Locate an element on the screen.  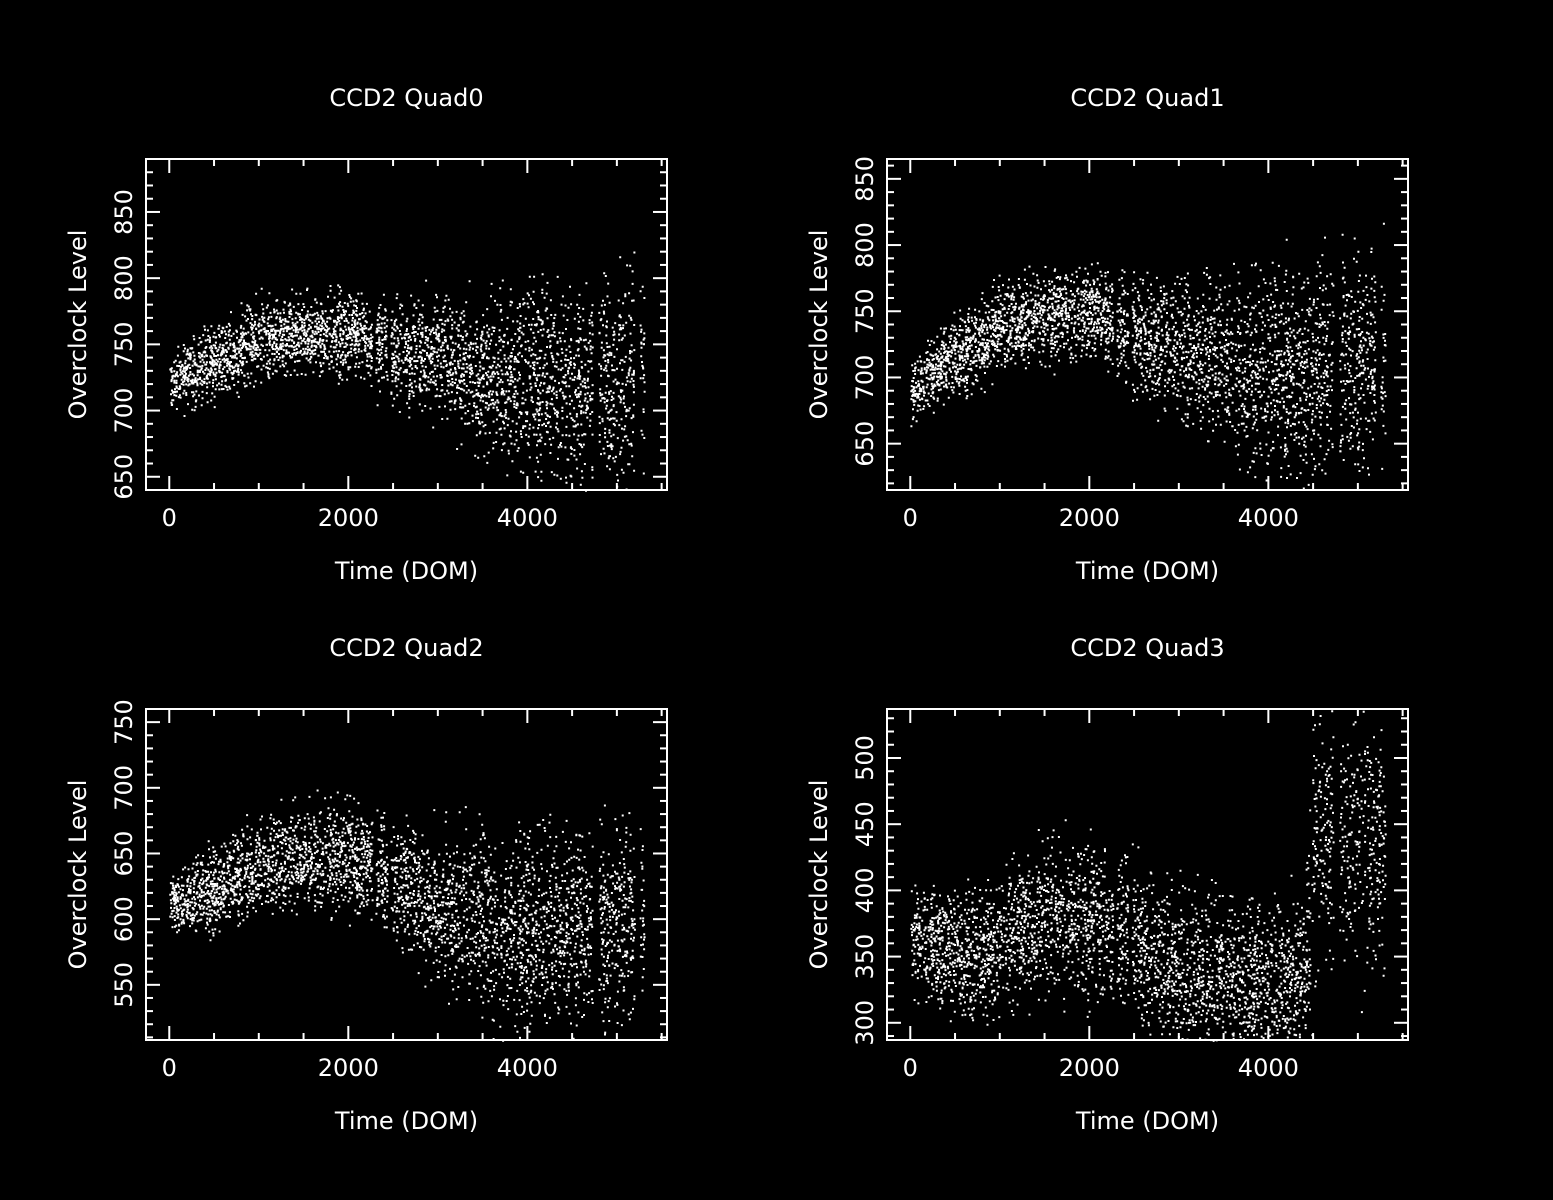
axis-ticks: 0 2000 4000 300 350 400 450 500 is located at coordinates (1129, 895).